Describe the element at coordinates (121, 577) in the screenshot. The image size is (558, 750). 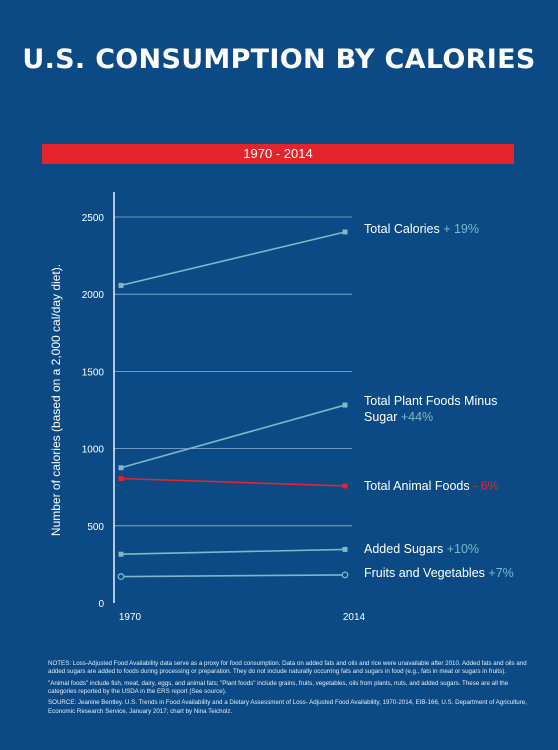
I see `point-fruits-and-vegetables-1970` at that location.